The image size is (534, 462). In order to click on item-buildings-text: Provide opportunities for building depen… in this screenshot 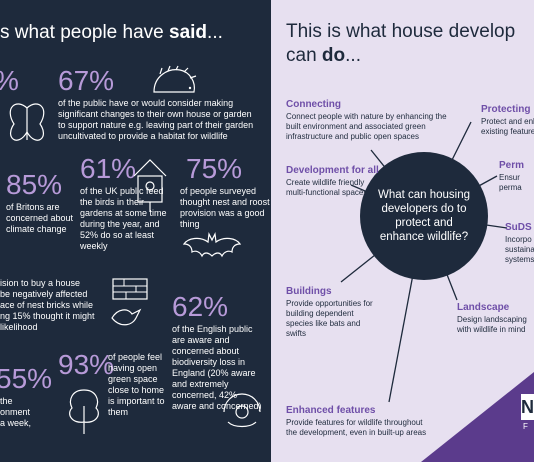, I will do `click(329, 318)`.